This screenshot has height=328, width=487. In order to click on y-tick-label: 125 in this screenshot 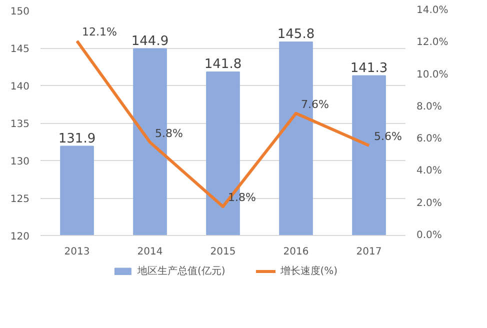, I will do `click(20, 199)`.